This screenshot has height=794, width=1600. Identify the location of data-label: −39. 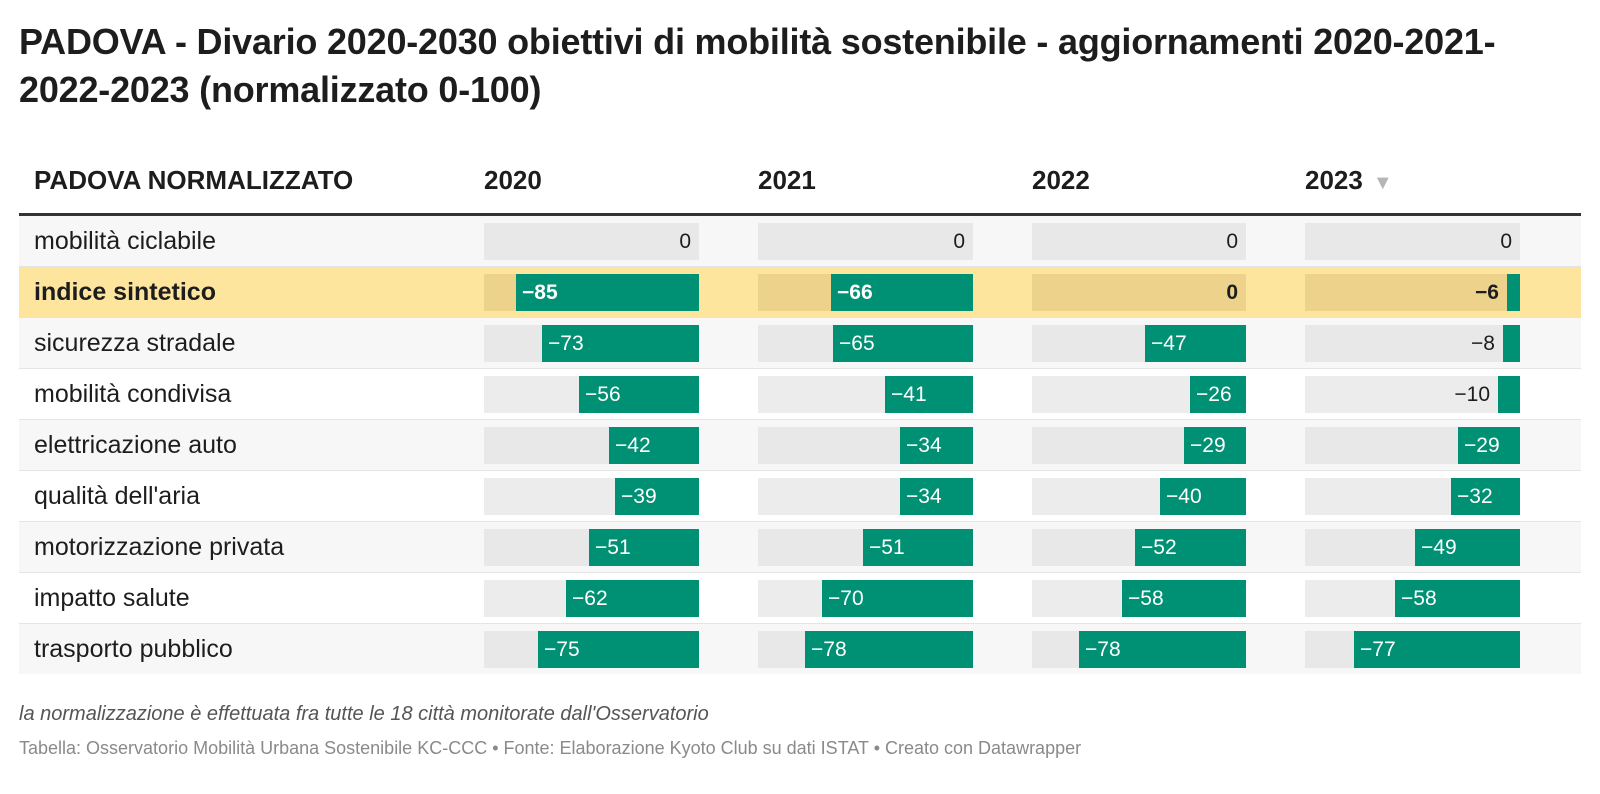
(639, 496).